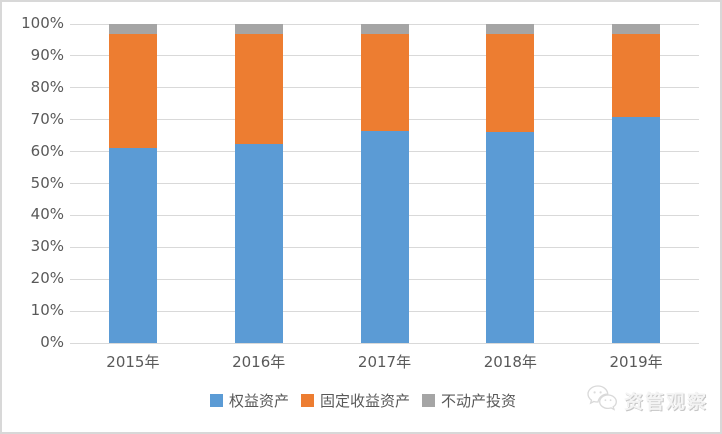  Describe the element at coordinates (384, 343) in the screenshot. I see `gridline` at that location.